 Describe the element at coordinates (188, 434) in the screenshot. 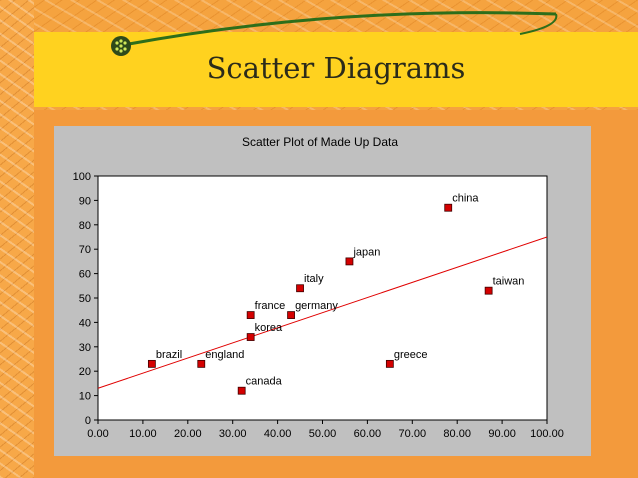

I see `x-tick-label: 20.00` at that location.